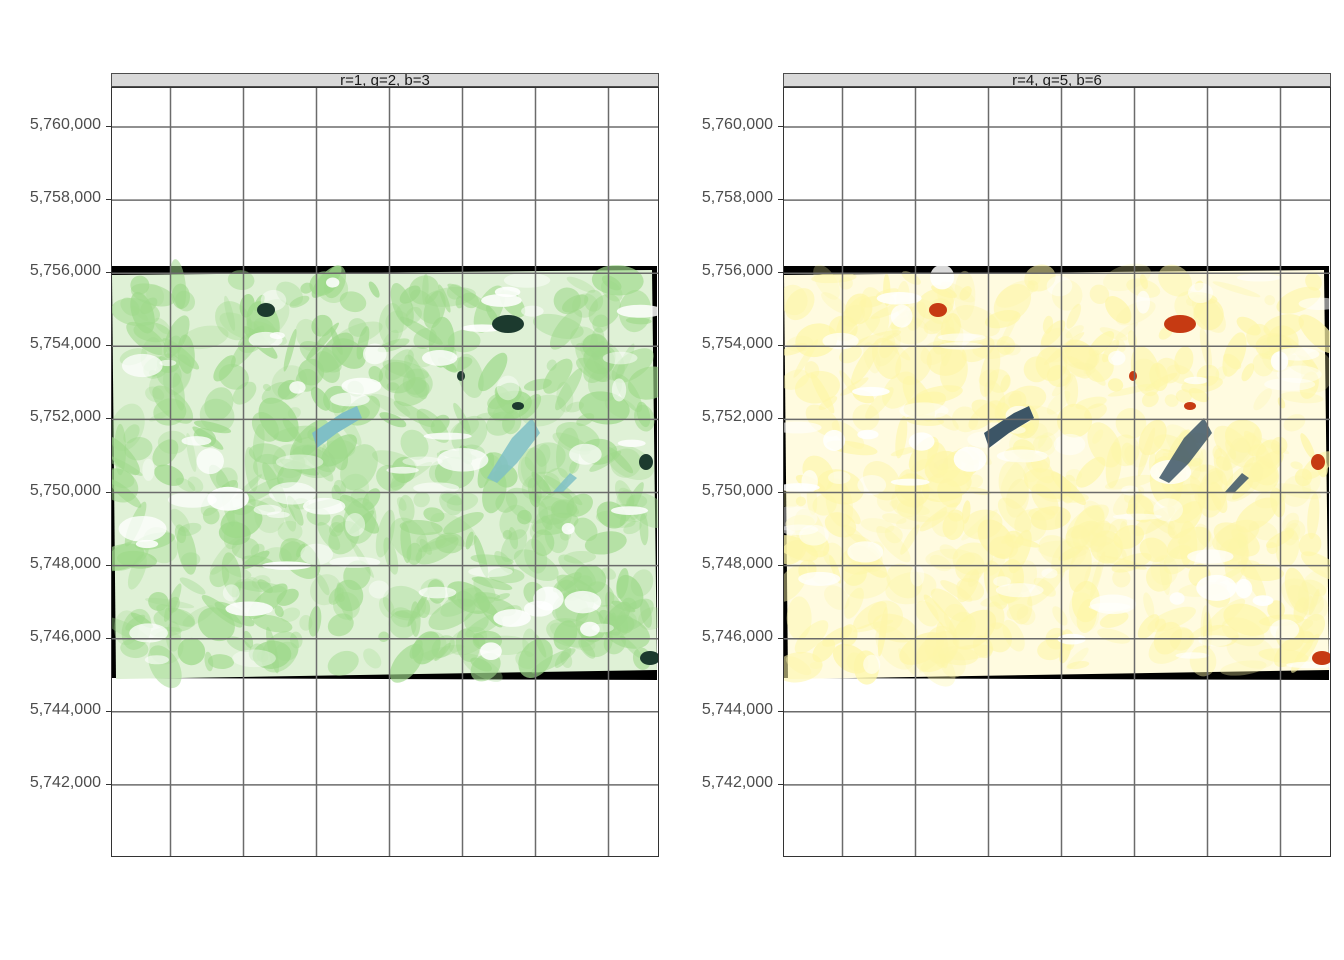  What do you see at coordinates (65, 198) in the screenshot?
I see `y-tick-label-left: 5,758,000` at bounding box center [65, 198].